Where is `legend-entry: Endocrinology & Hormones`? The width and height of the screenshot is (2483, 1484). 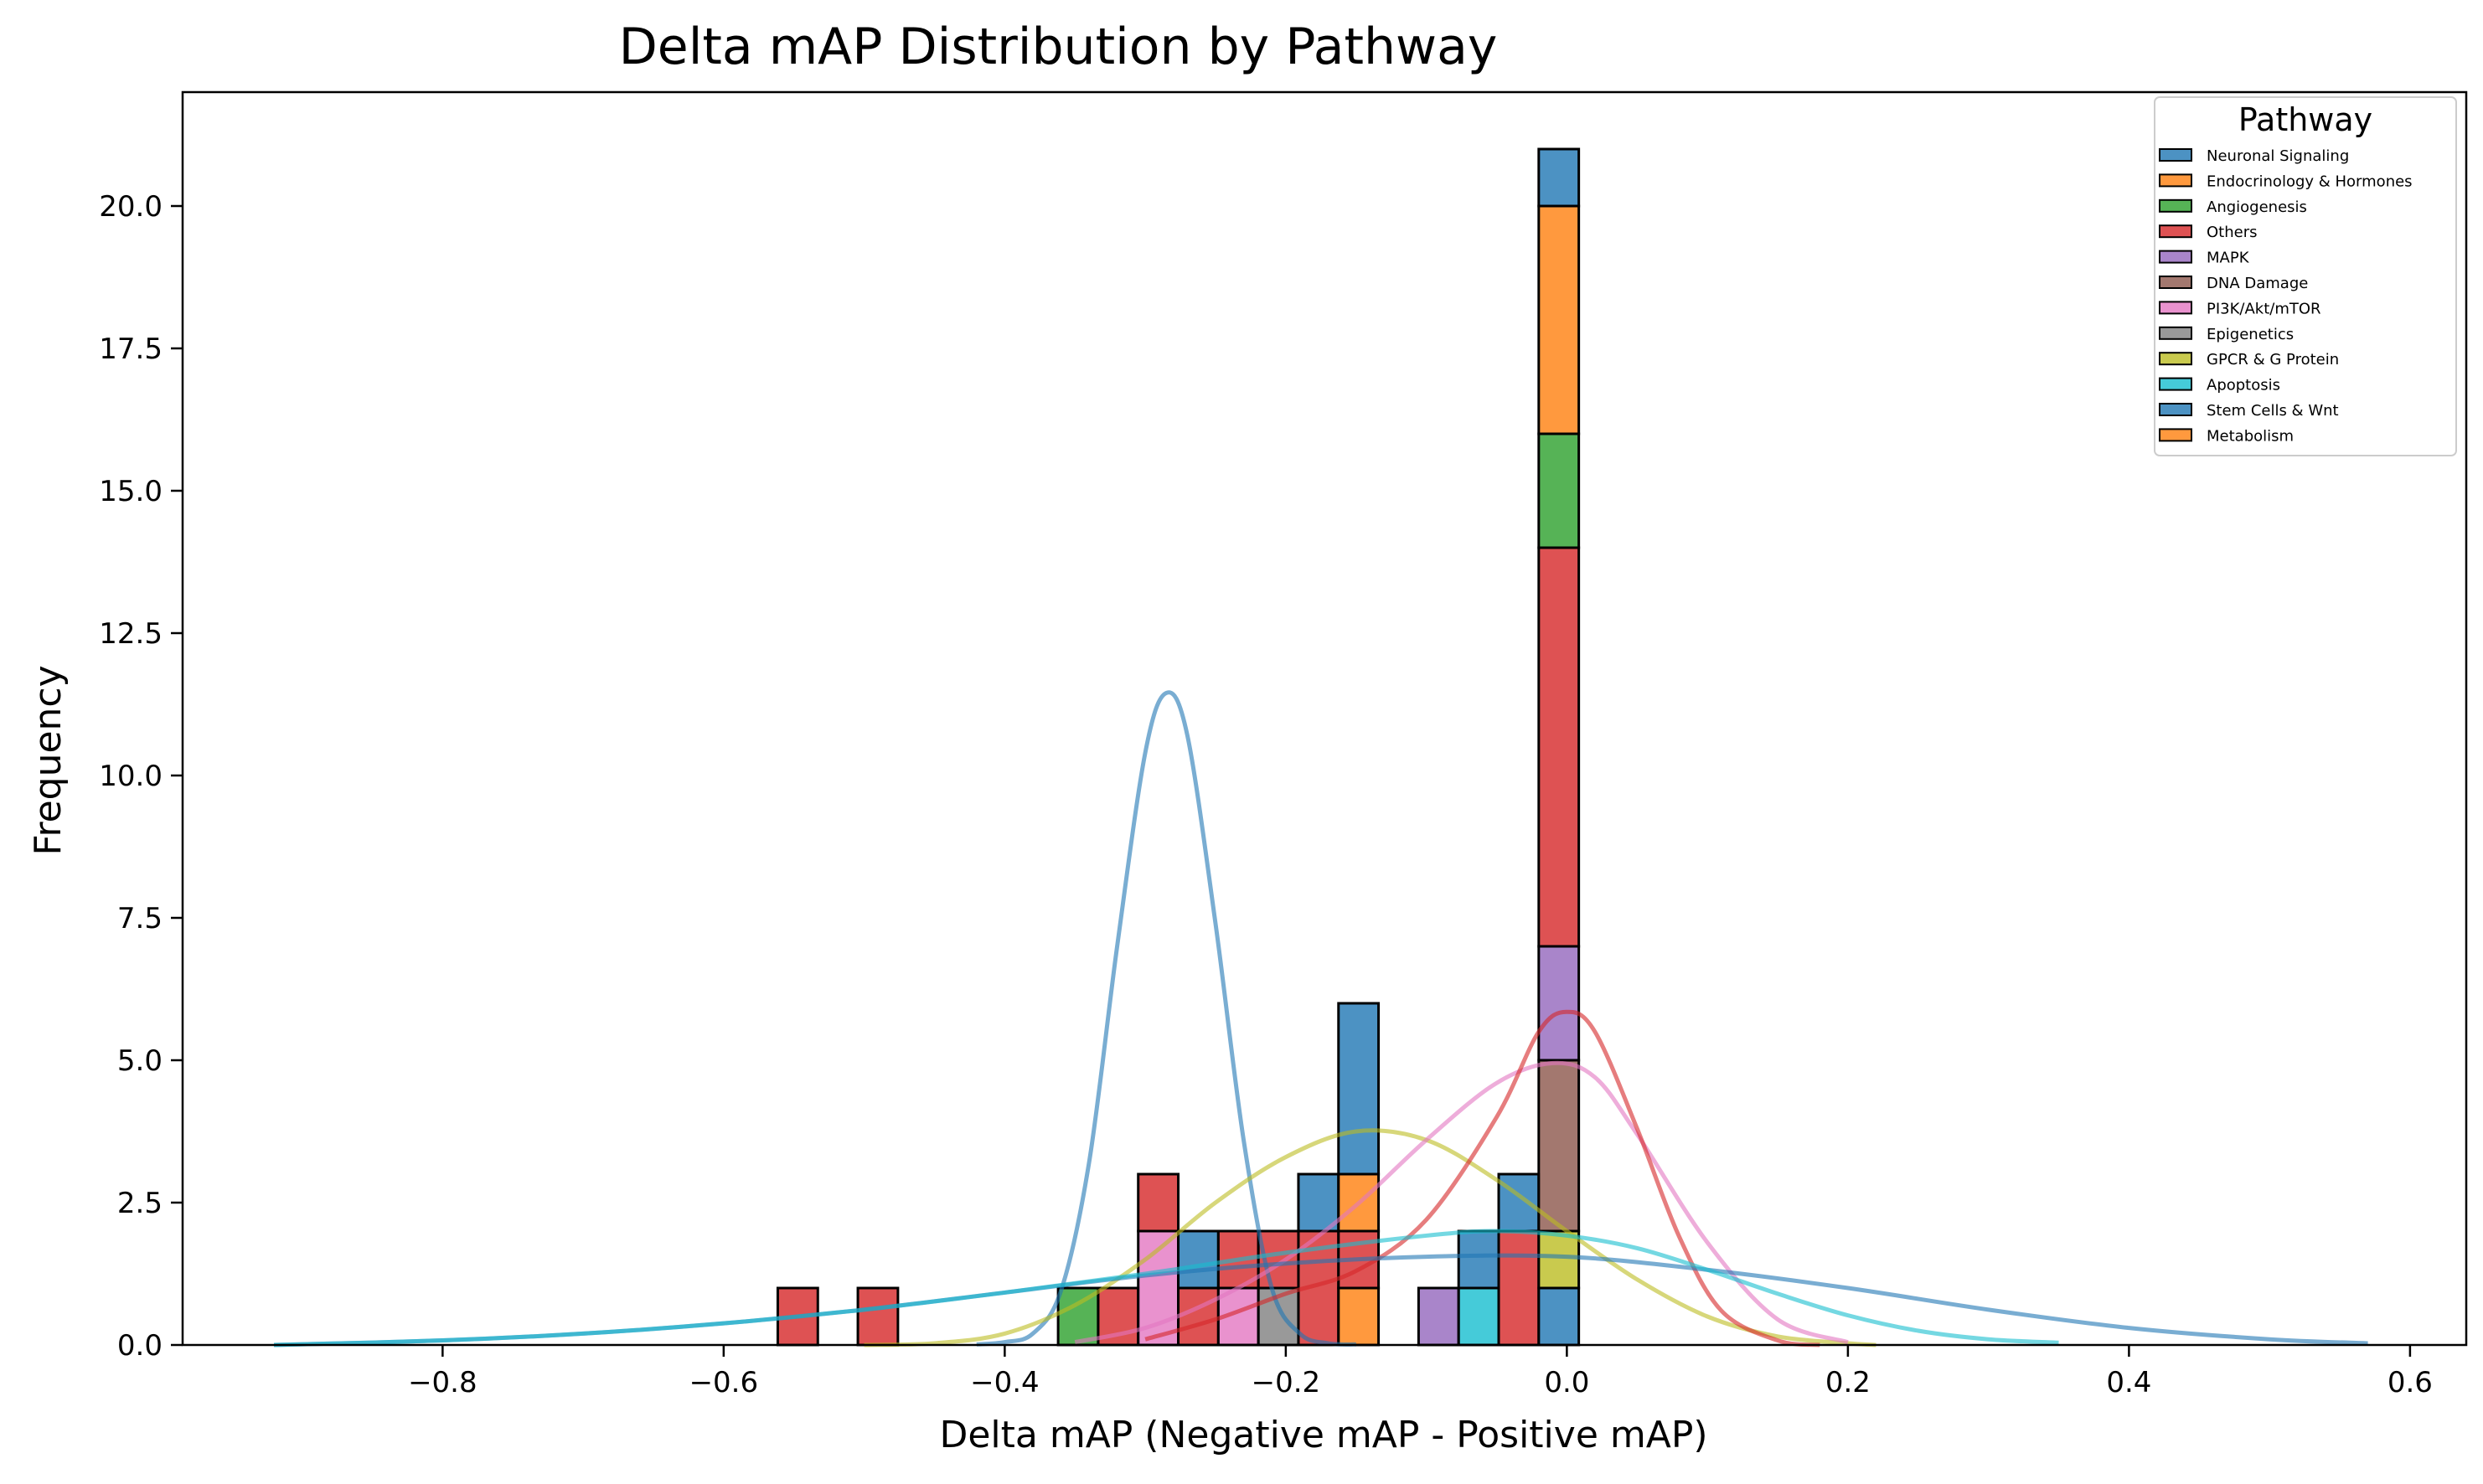
legend-entry: Endocrinology & Hormones is located at coordinates (2310, 181).